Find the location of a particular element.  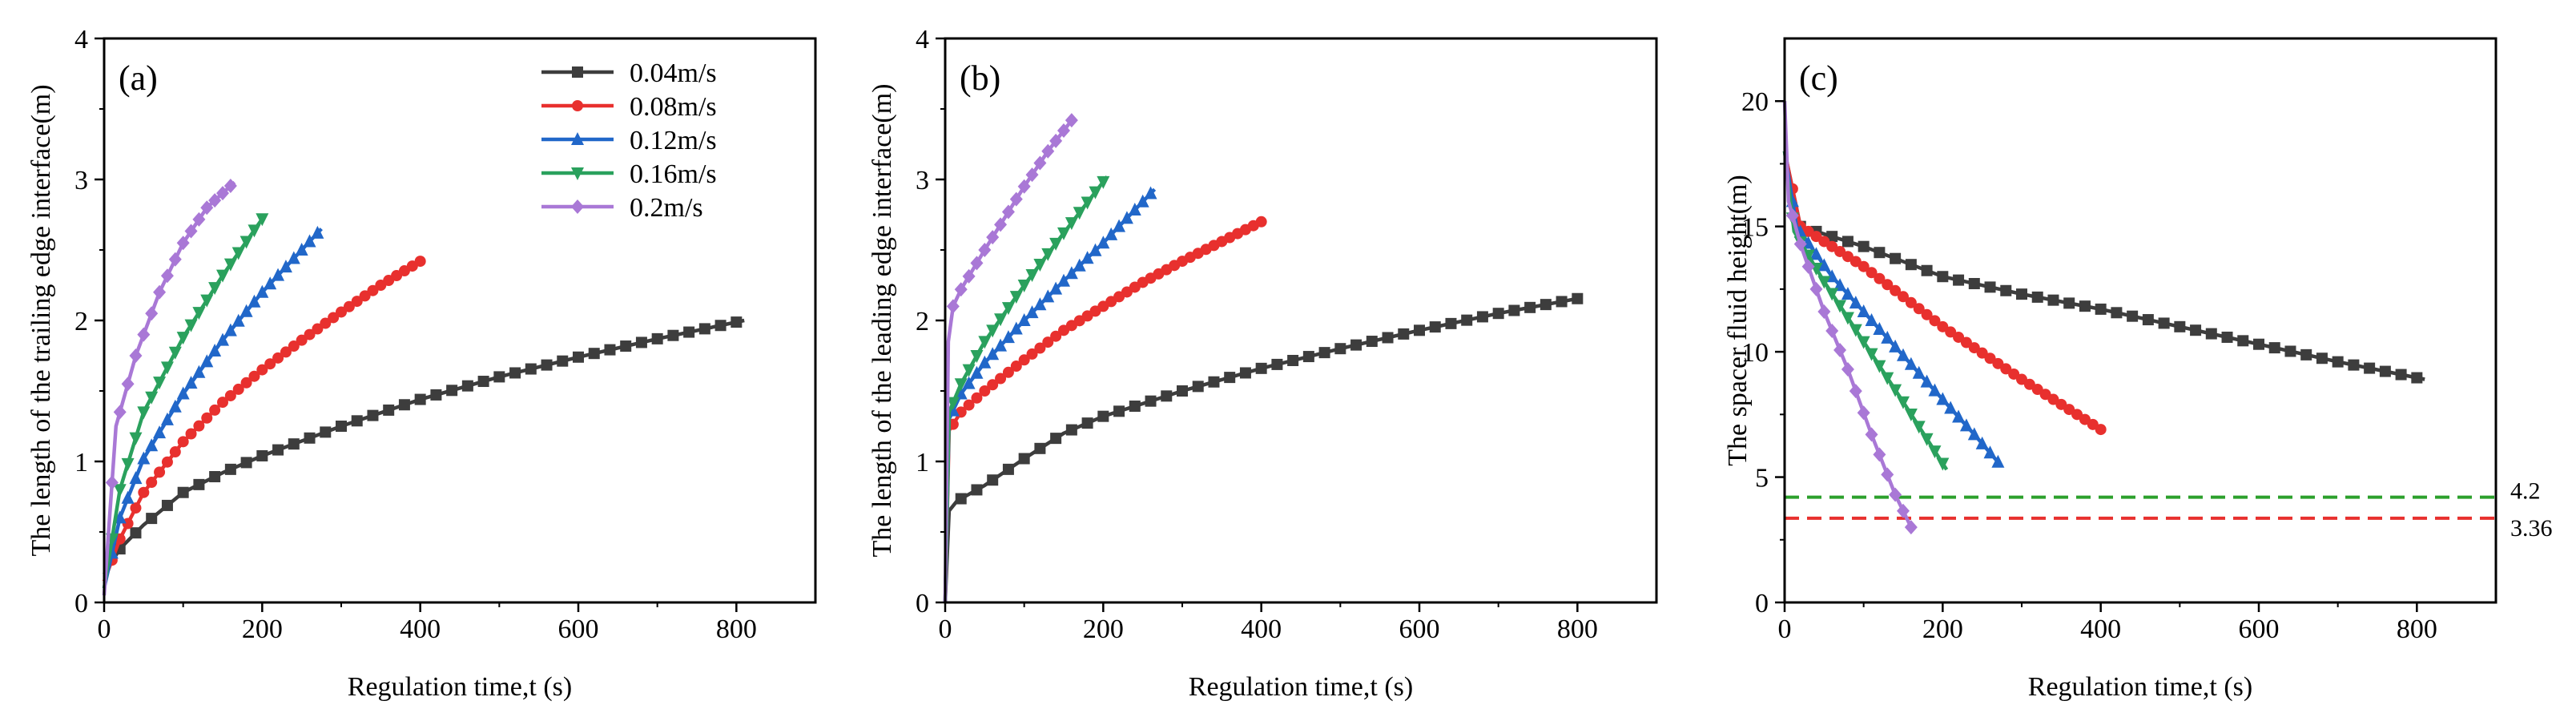

y-tick-label: 4 is located at coordinates (923, 39).